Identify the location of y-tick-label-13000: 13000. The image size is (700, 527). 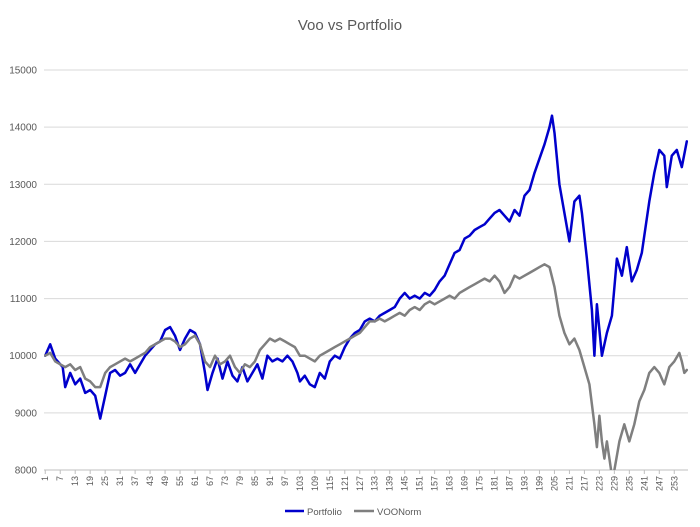
(23, 185).